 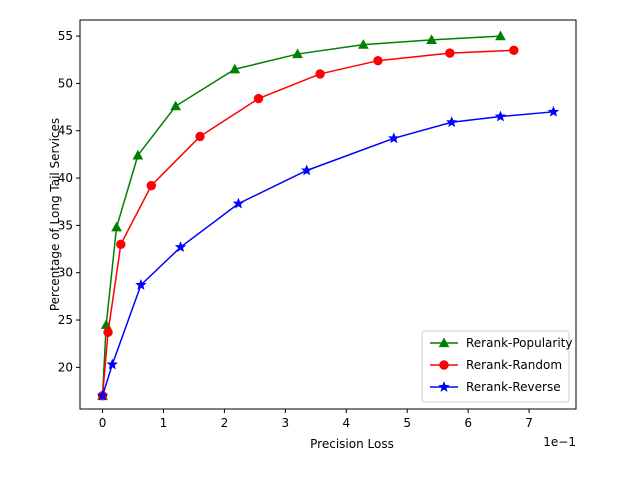 I want to click on x-tick-label: 7, so click(x=529, y=423).